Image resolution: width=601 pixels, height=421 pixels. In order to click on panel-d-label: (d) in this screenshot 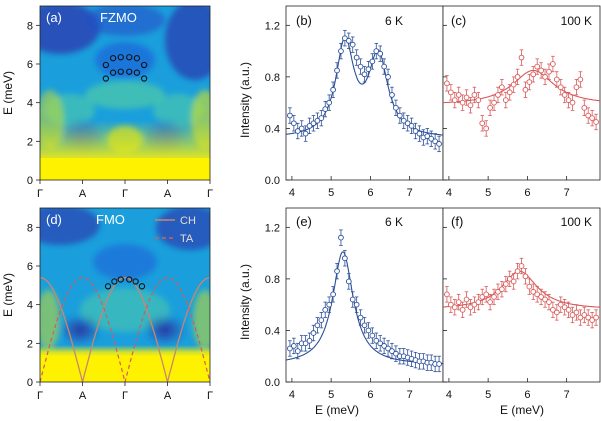, I will do `click(54, 219)`.